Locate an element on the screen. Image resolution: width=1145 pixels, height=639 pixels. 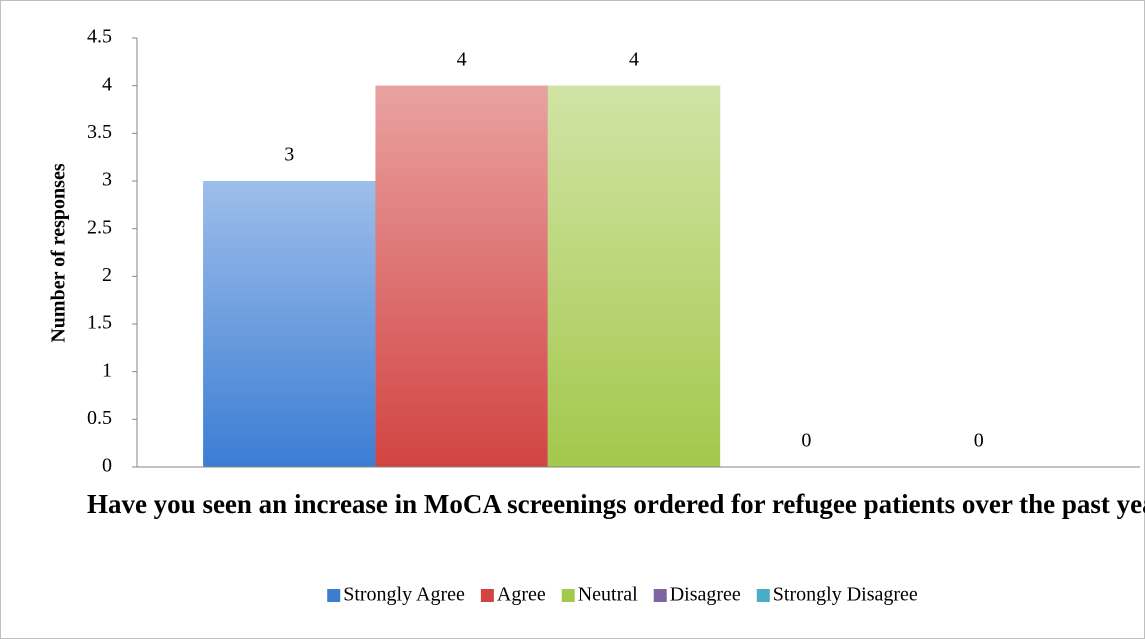
y-tick-label: 1 is located at coordinates (107, 370).